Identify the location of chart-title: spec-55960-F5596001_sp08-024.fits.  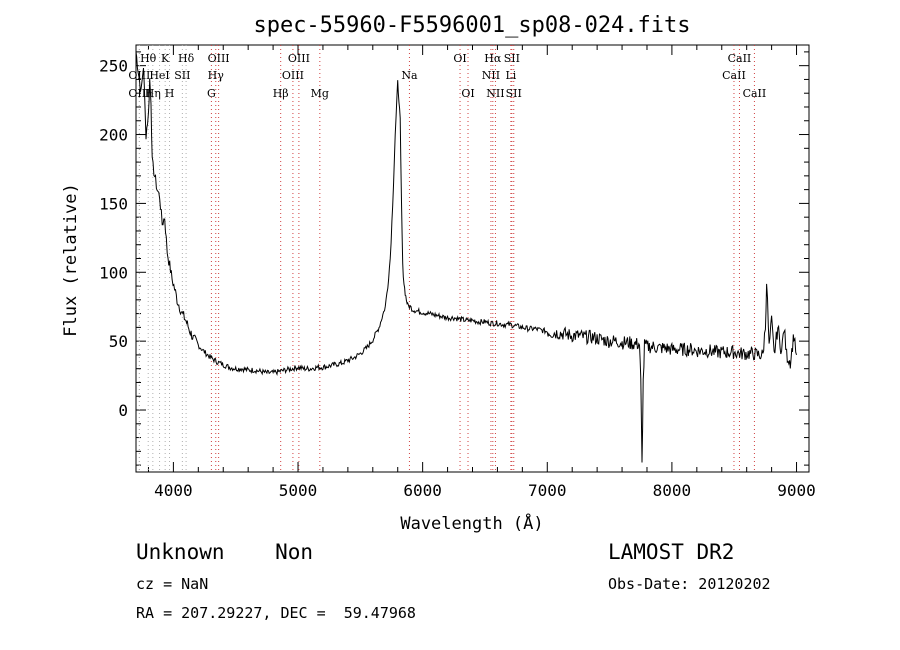
(471, 25).